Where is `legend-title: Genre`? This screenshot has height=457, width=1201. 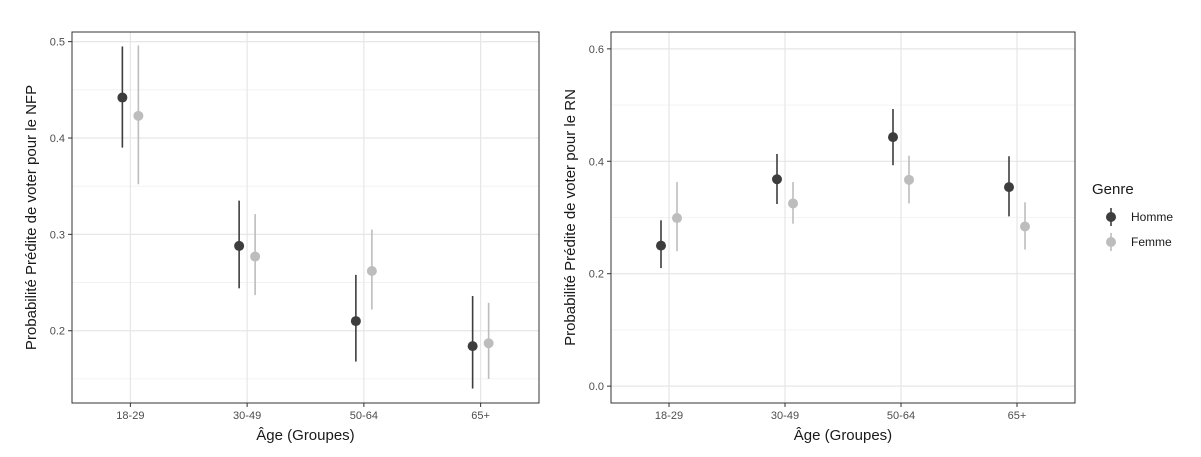 legend-title: Genre is located at coordinates (1113, 189).